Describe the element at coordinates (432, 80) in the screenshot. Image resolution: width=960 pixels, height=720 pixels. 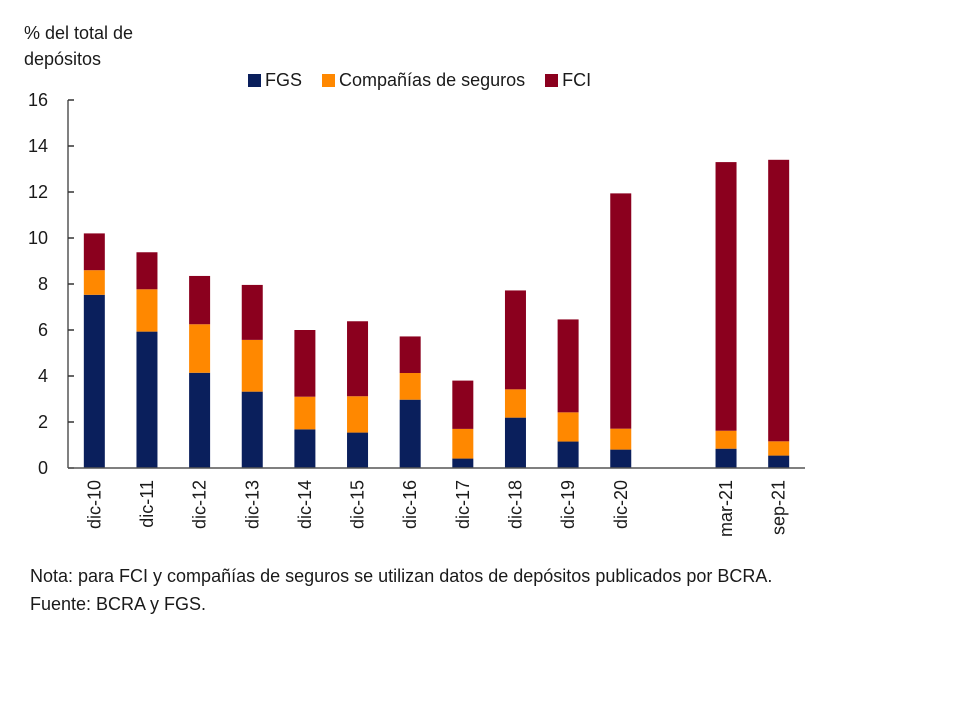
I see `legend-label-seguros: Compañías de seguros` at that location.